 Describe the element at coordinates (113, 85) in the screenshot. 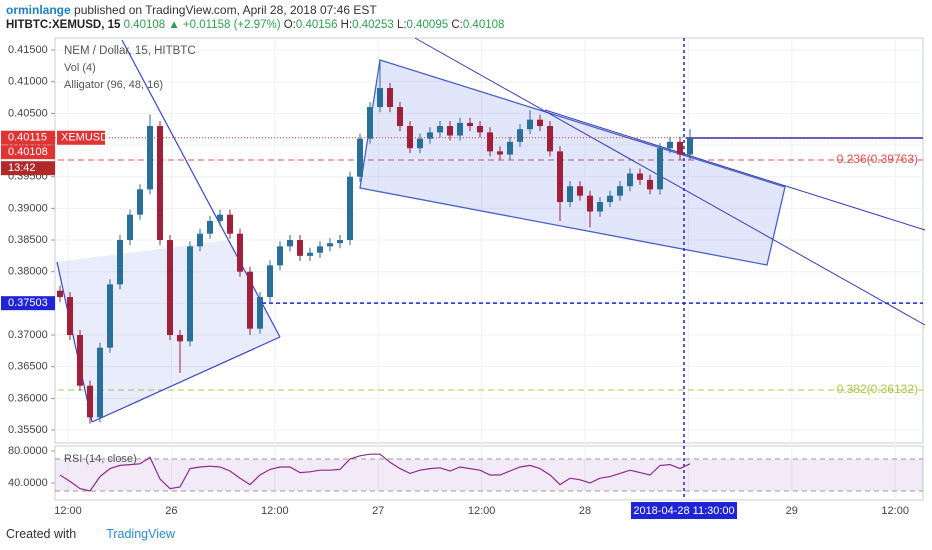

I see `indicator-label: Alligator (96, 48, 16)` at that location.